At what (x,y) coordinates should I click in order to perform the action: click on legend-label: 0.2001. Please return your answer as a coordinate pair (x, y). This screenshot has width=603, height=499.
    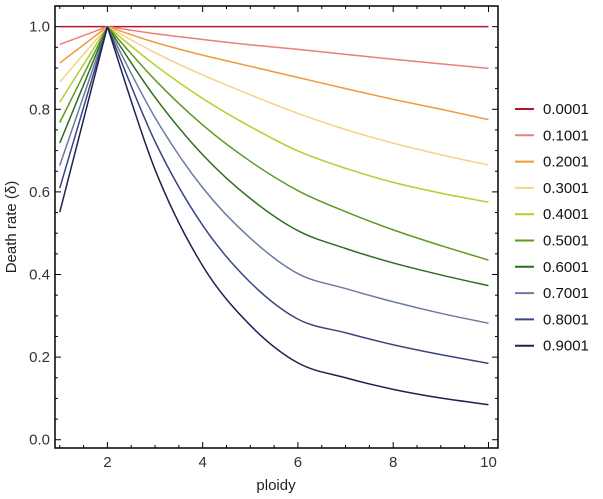
    Looking at the image, I should click on (566, 162).